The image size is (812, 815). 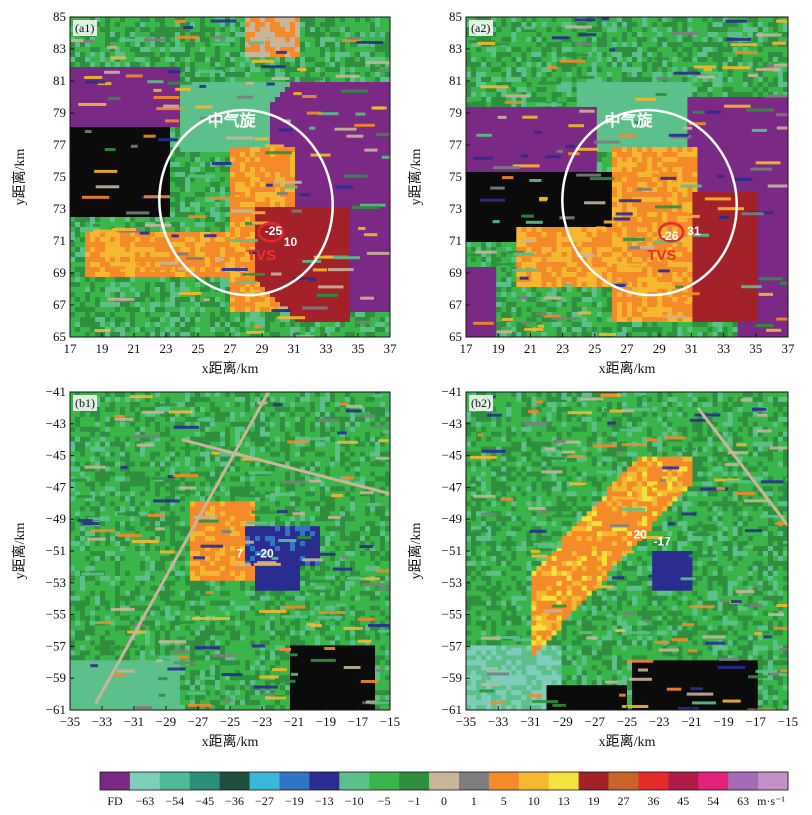 What do you see at coordinates (628, 120) in the screenshot?
I see `mesocyclone-label: 中气旋` at bounding box center [628, 120].